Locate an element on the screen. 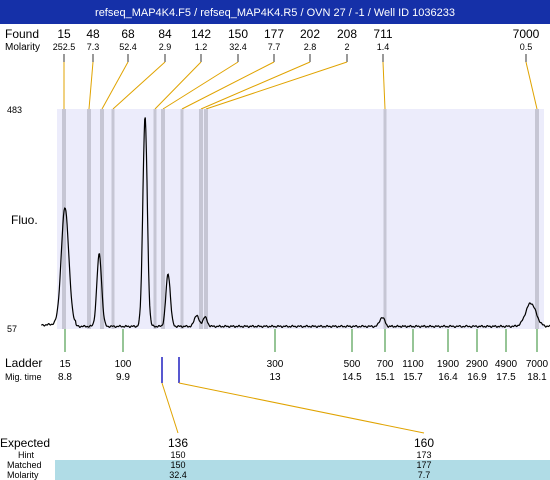  ladder-size: 2900 is located at coordinates (477, 364).